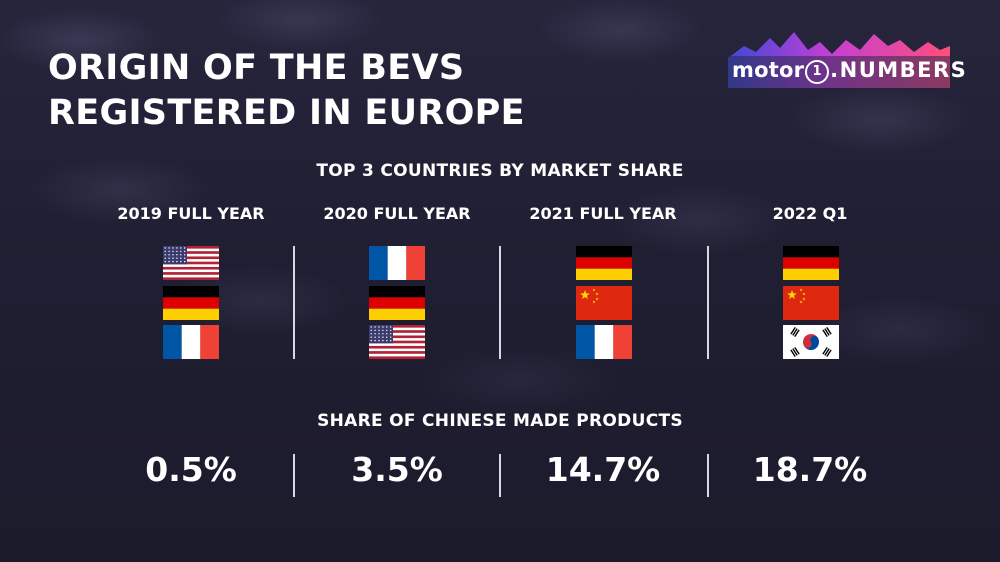 The height and width of the screenshot is (562, 1000). I want to click on logo-text-motor: motor, so click(768, 70).